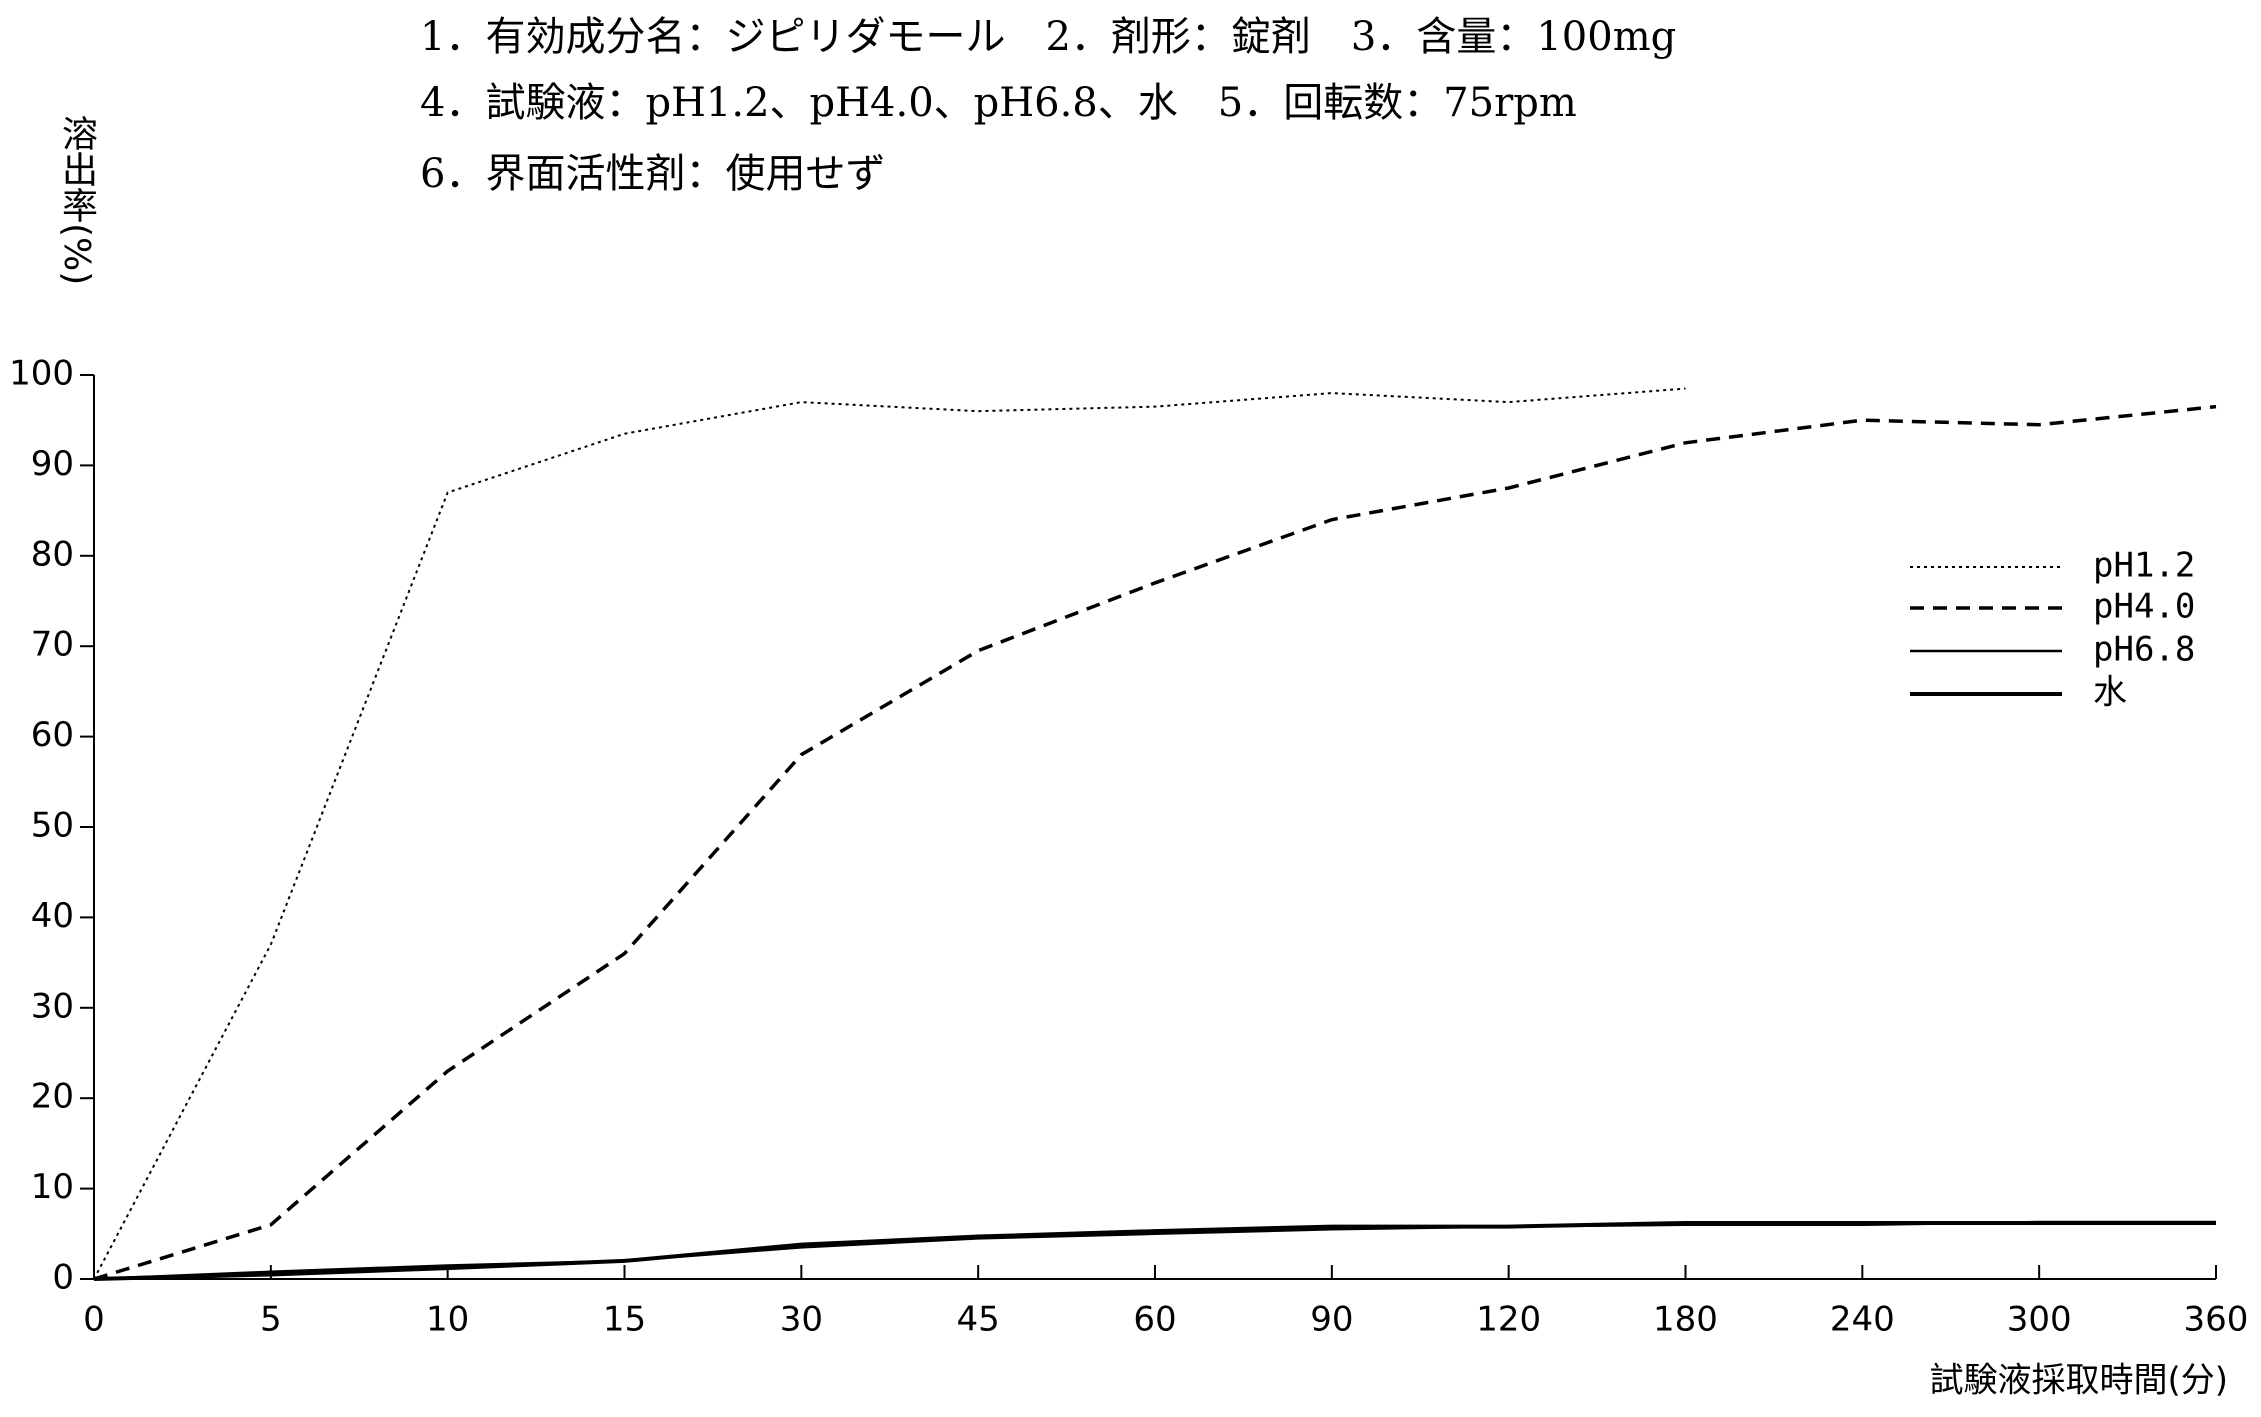  What do you see at coordinates (271, 1320) in the screenshot?
I see `x-tick-label: 5` at bounding box center [271, 1320].